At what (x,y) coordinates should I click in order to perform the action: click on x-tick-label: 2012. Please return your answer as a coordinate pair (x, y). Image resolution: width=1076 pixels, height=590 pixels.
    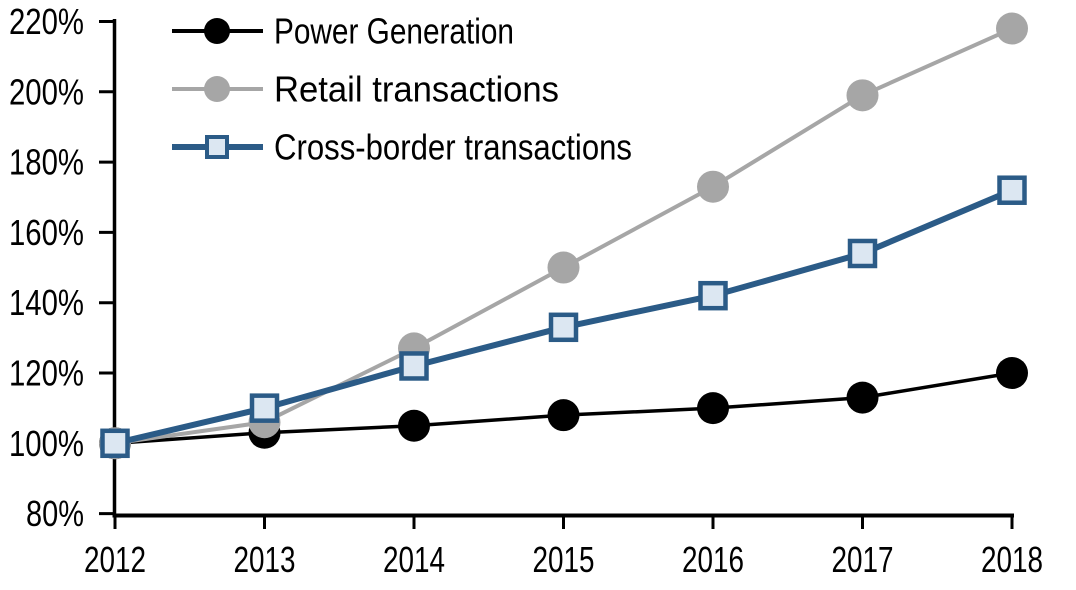
    Looking at the image, I should click on (115, 559).